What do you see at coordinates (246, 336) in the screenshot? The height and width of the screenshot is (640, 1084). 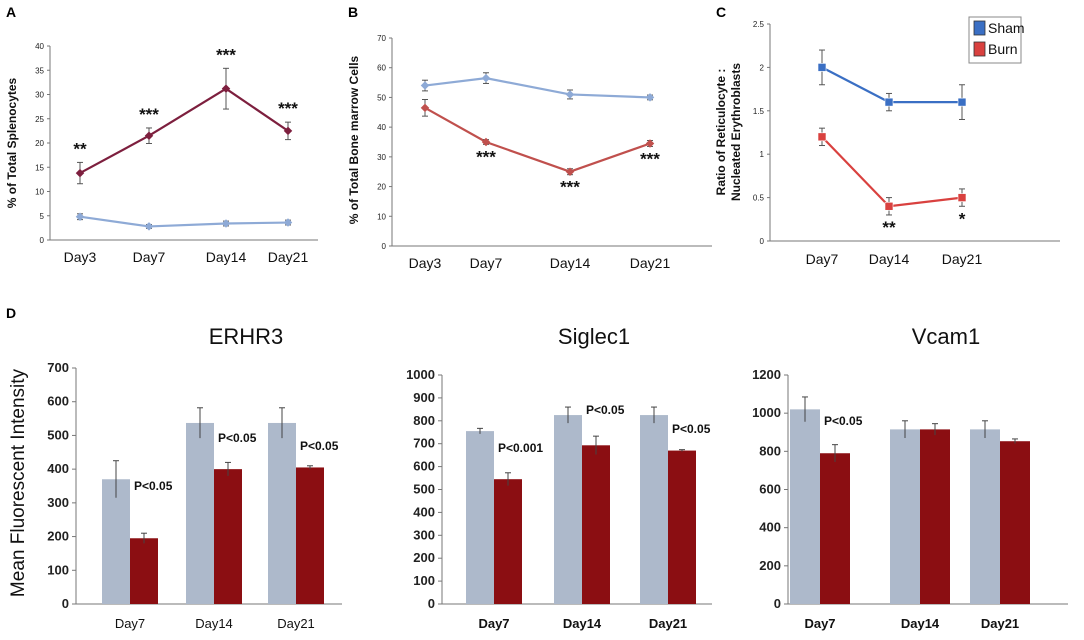 I see `bar-chart-erhr3-title: ERHR3` at bounding box center [246, 336].